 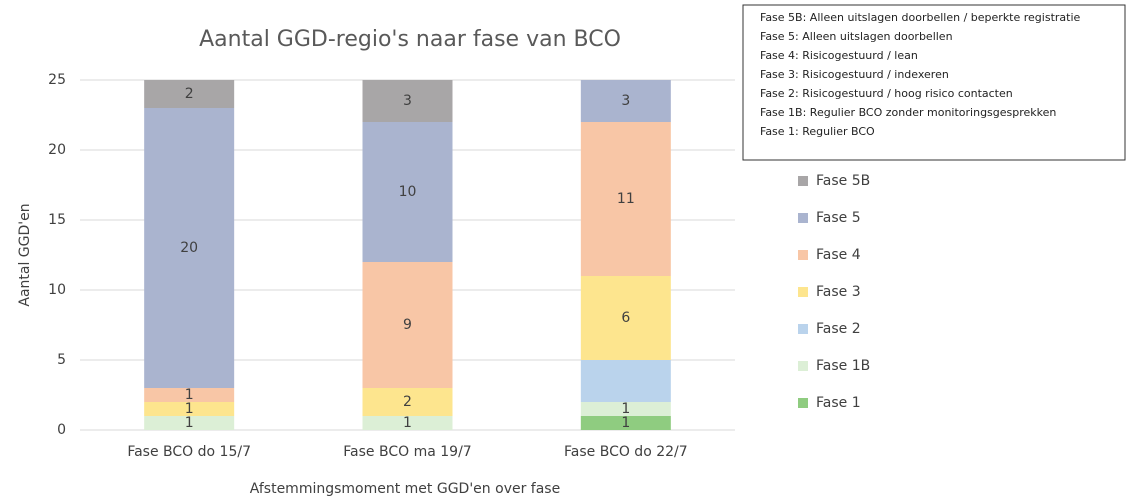 I want to click on y-tick-label: 25, so click(x=57, y=80).